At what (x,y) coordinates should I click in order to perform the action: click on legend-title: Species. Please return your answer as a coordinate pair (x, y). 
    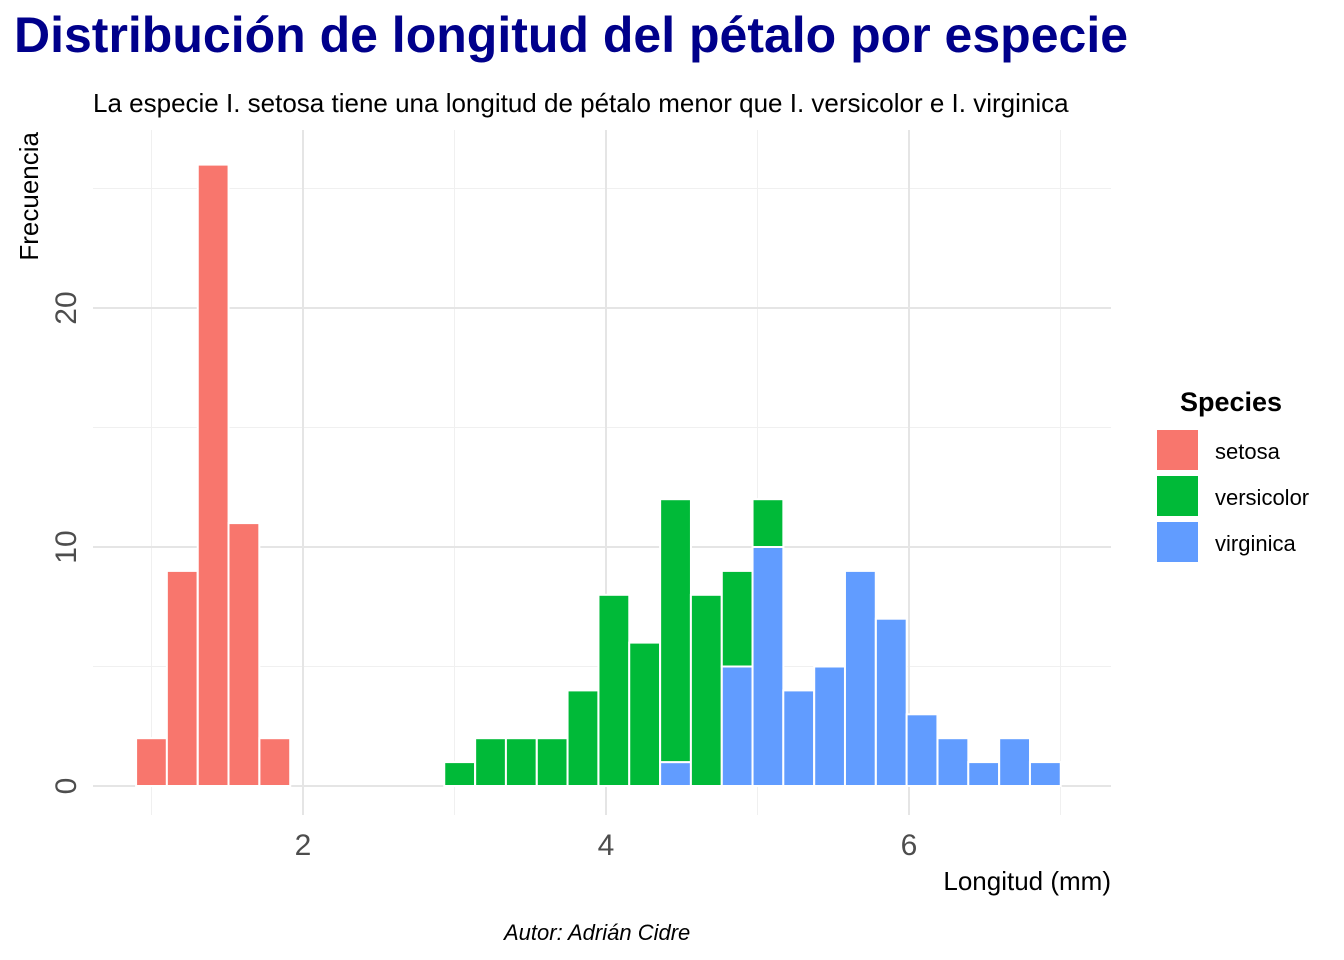
    Looking at the image, I should click on (1231, 402).